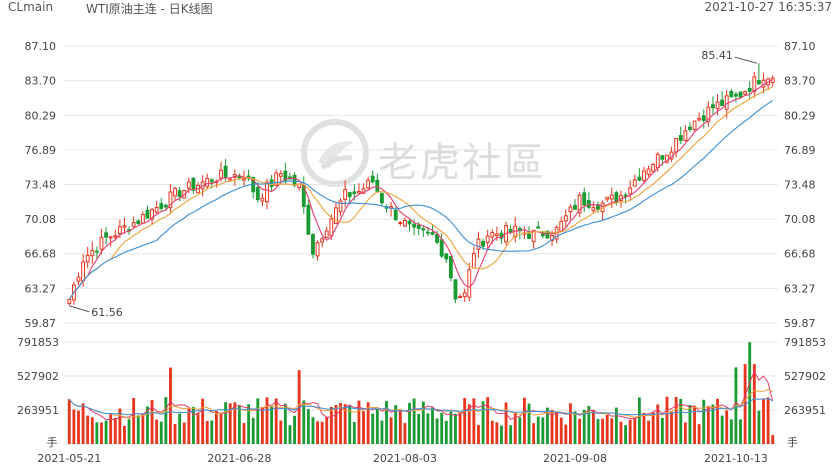 The width and height of the screenshot is (840, 470). What do you see at coordinates (792, 442) in the screenshot?
I see `volume-unit-right: 手` at bounding box center [792, 442].